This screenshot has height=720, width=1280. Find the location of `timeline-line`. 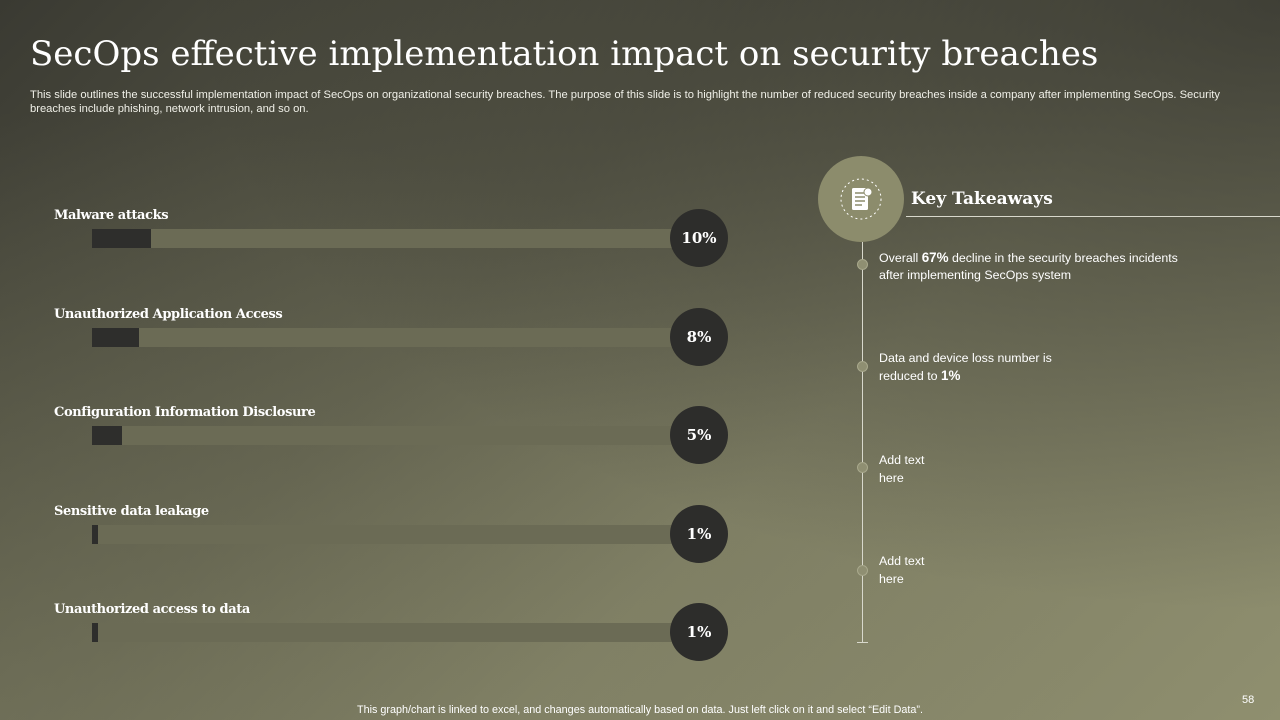

timeline-line is located at coordinates (862, 442).